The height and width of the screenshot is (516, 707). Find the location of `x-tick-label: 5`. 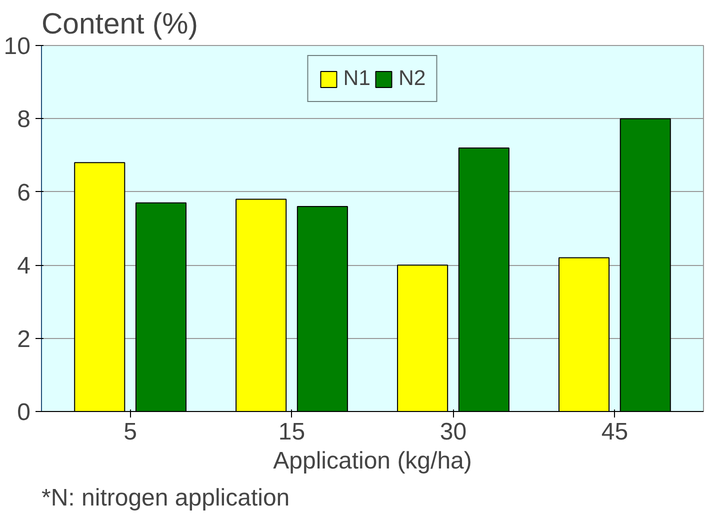

x-tick-label: 5 is located at coordinates (130, 432).